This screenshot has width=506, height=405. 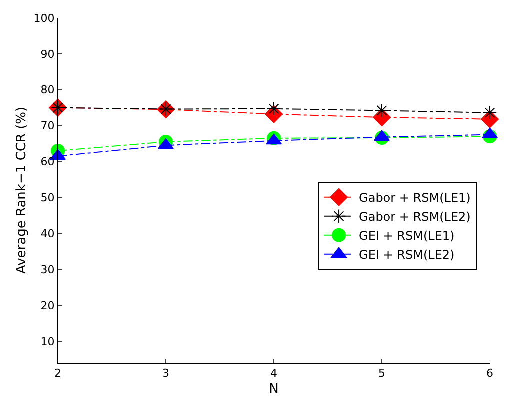 I want to click on y-tick-label: 70, so click(x=47, y=126).